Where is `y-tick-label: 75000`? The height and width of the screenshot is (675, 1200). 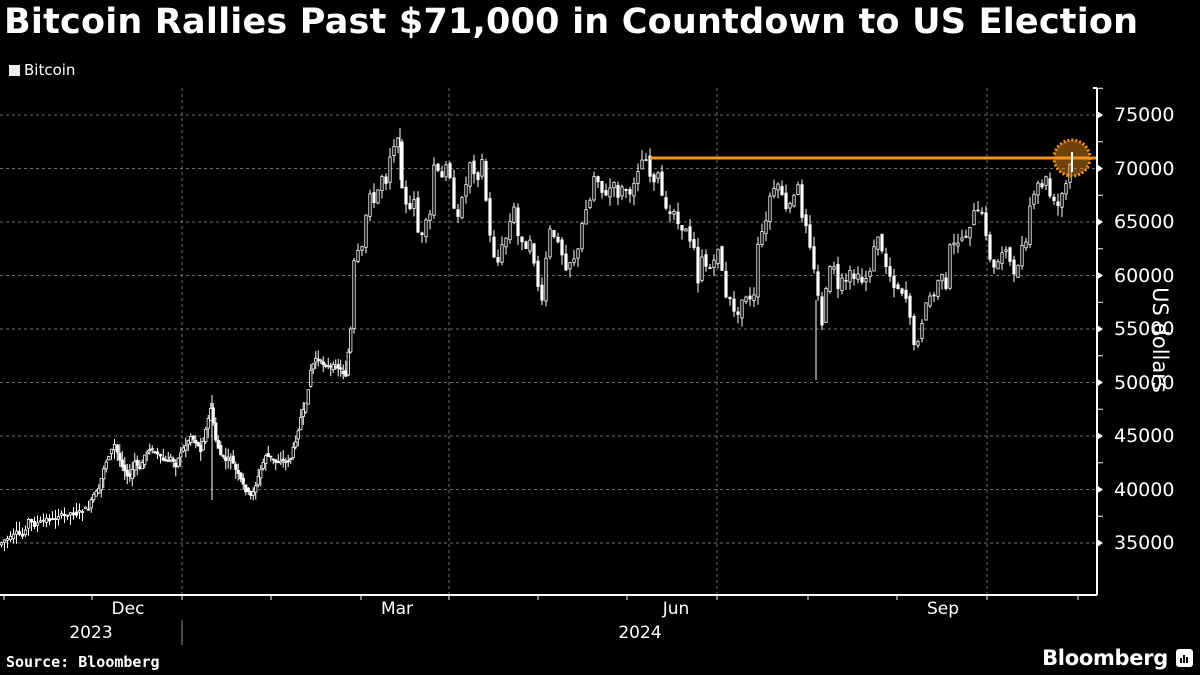 y-tick-label: 75000 is located at coordinates (1144, 115).